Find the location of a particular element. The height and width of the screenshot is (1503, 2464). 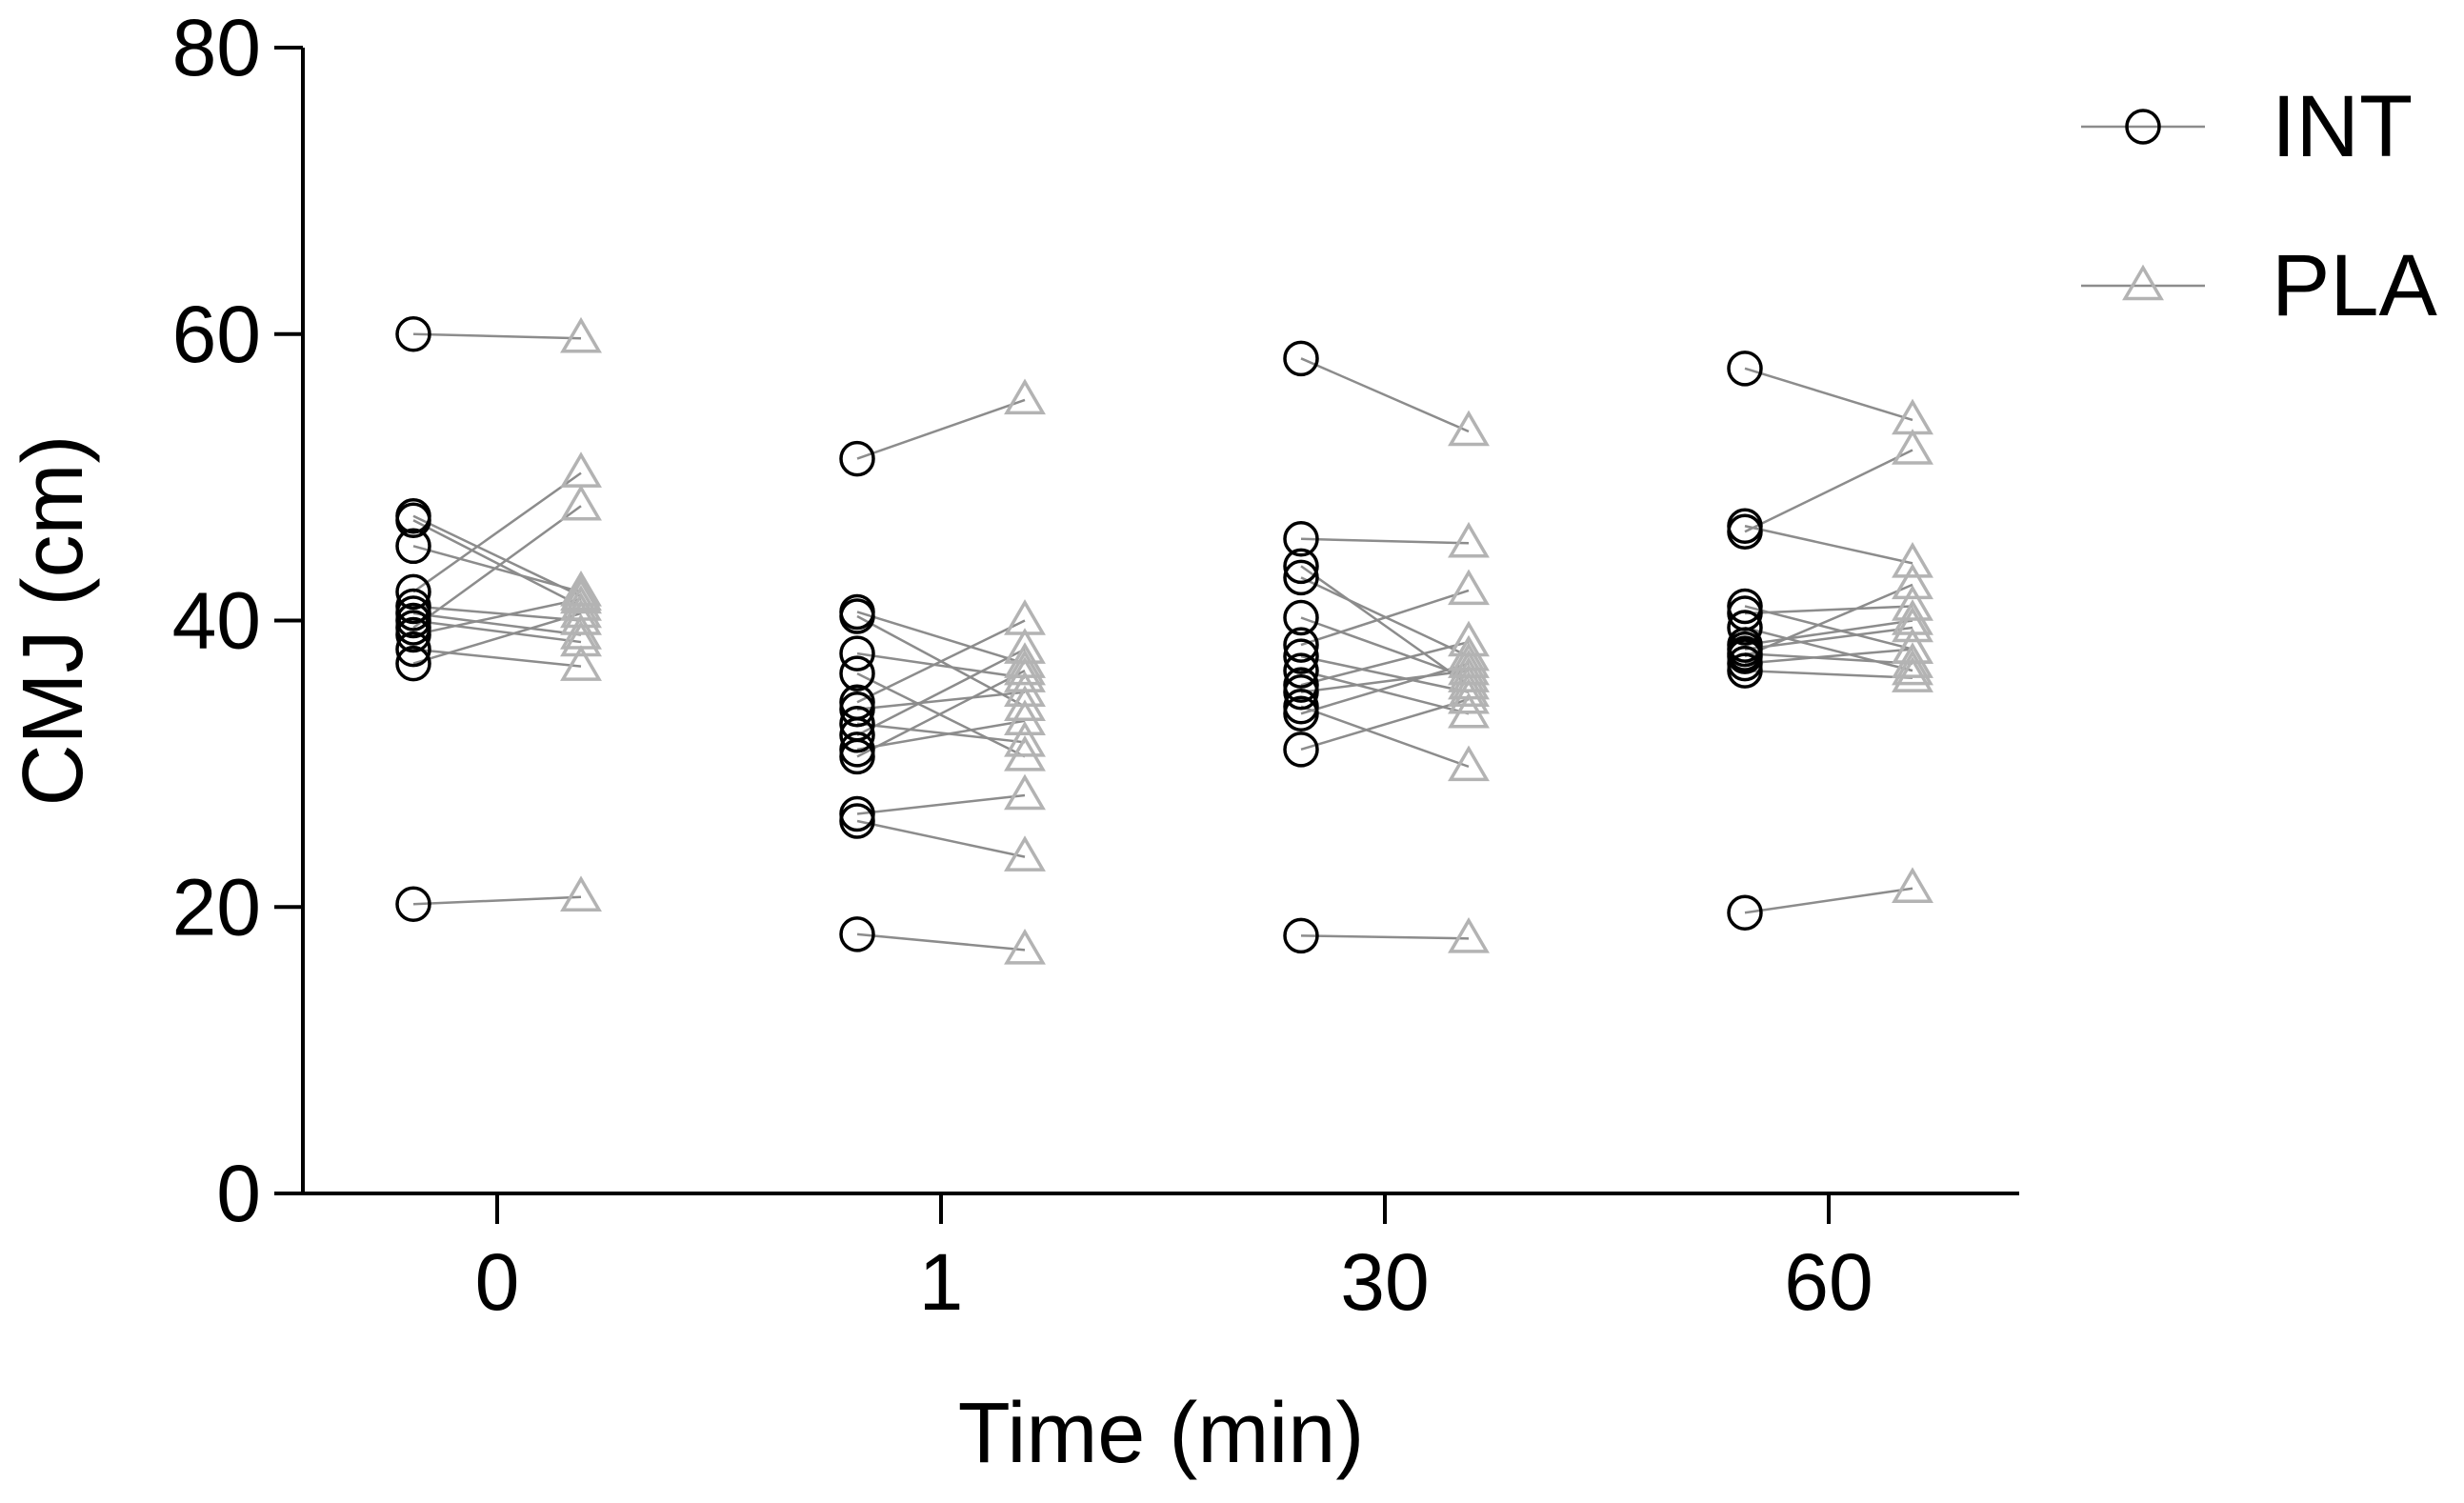

legend: INT PLA is located at coordinates (2259, 206).